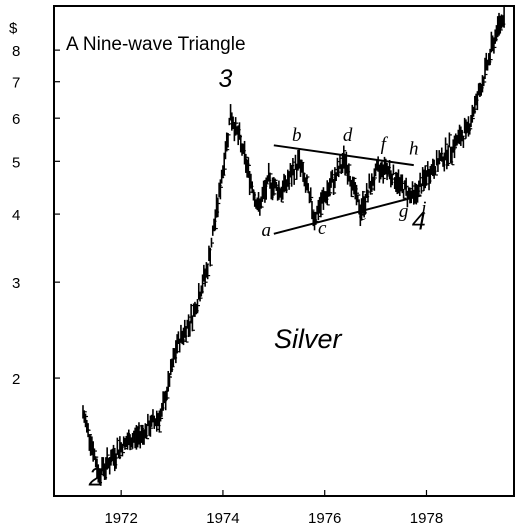 The height and width of the screenshot is (531, 524). Describe the element at coordinates (16, 119) in the screenshot. I see `y-tick-label: 6` at that location.